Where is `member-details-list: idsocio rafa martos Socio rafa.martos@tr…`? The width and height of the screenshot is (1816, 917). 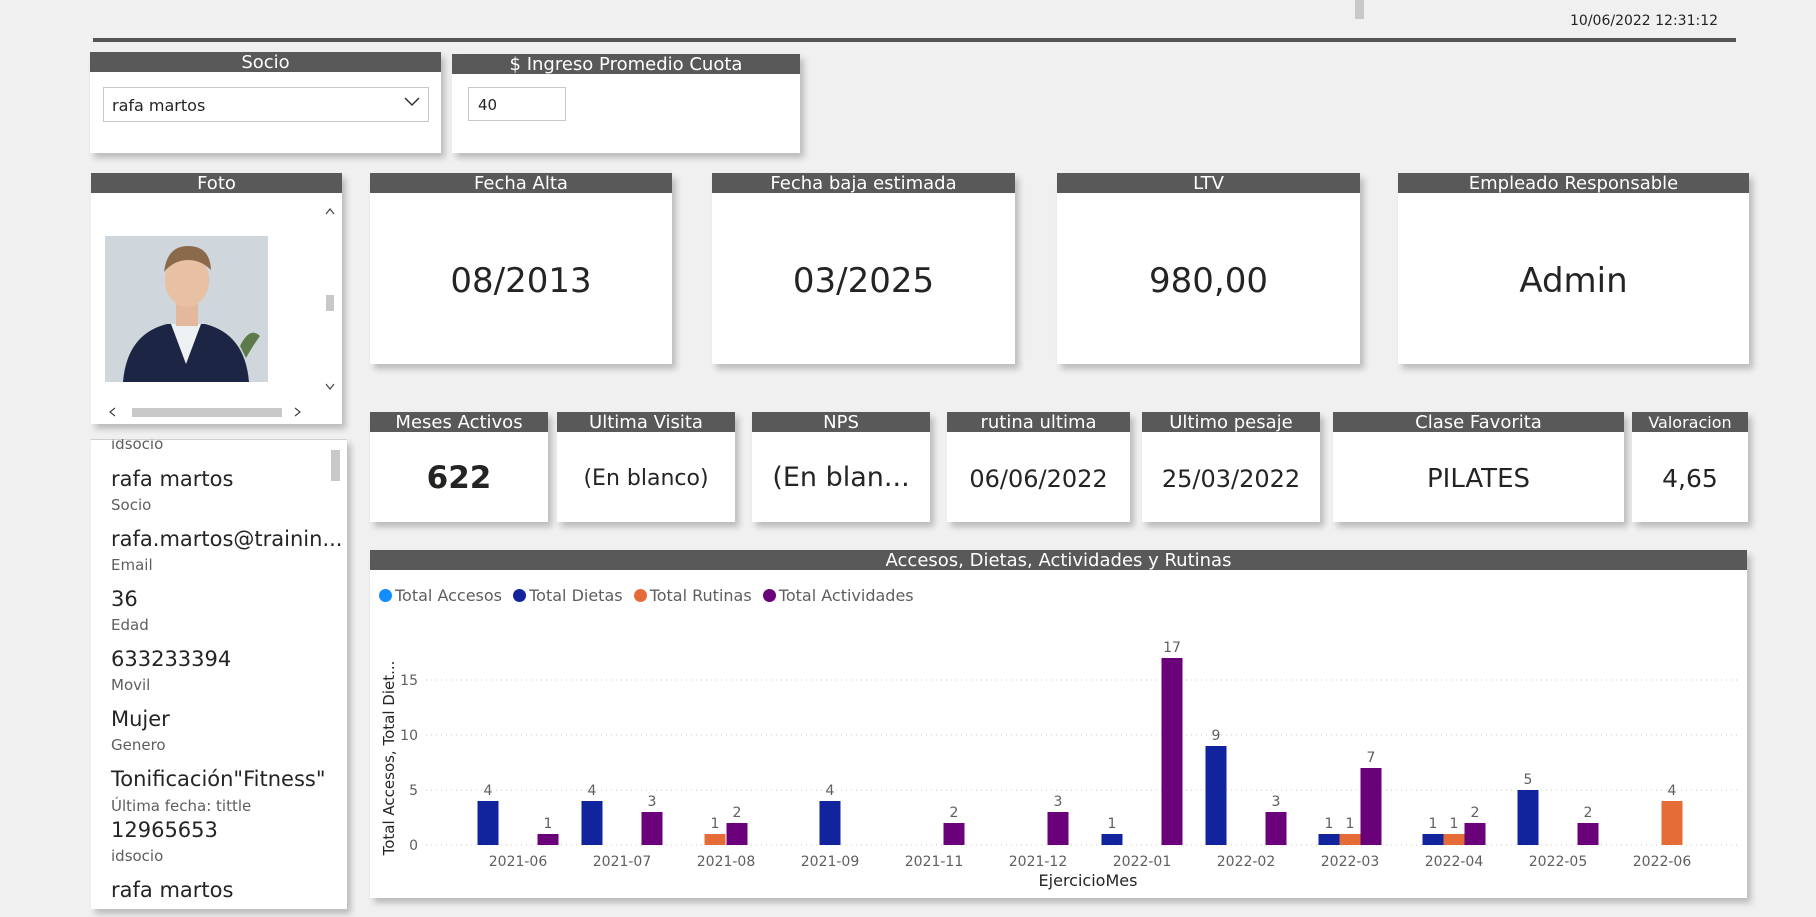 member-details-list: idsocio rafa martos Socio rafa.martos@tr… is located at coordinates (219, 674).